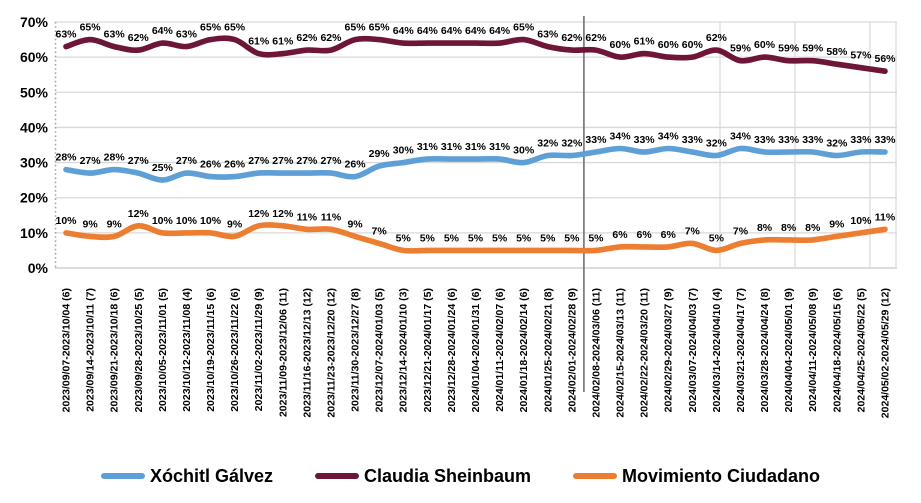 The image size is (921, 503). I want to click on y-tick-label: 40%, so click(34, 127).